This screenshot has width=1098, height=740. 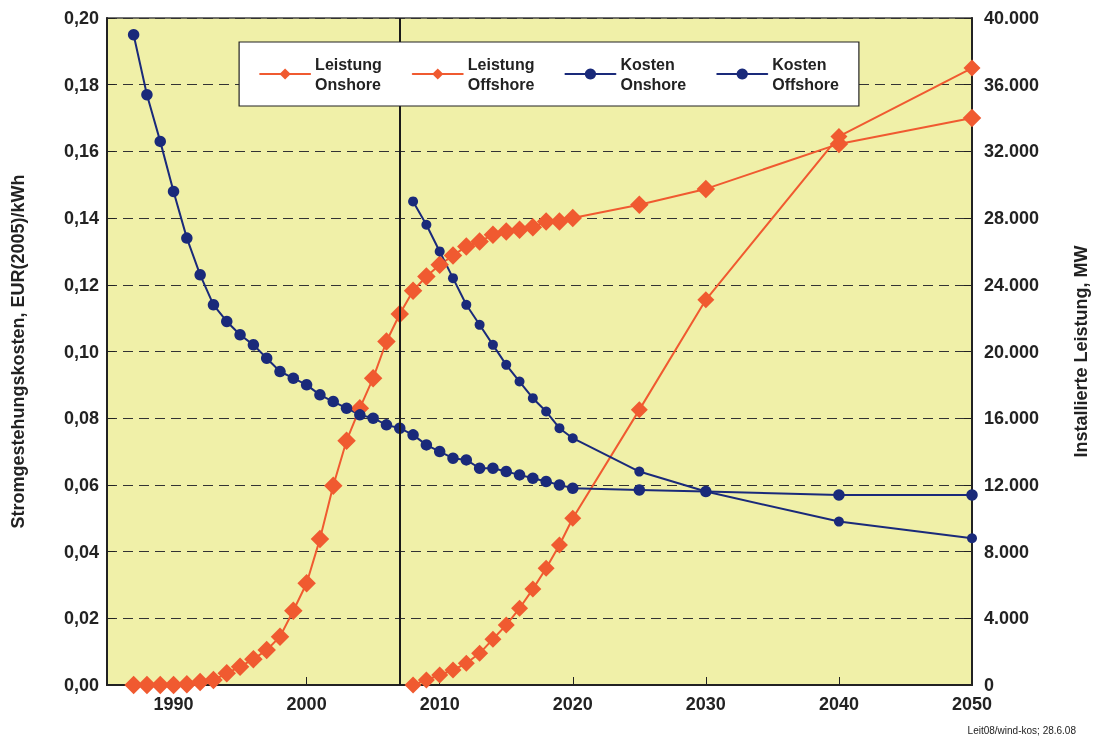 I want to click on legend-label: Kosten Onshore, so click(x=653, y=74).